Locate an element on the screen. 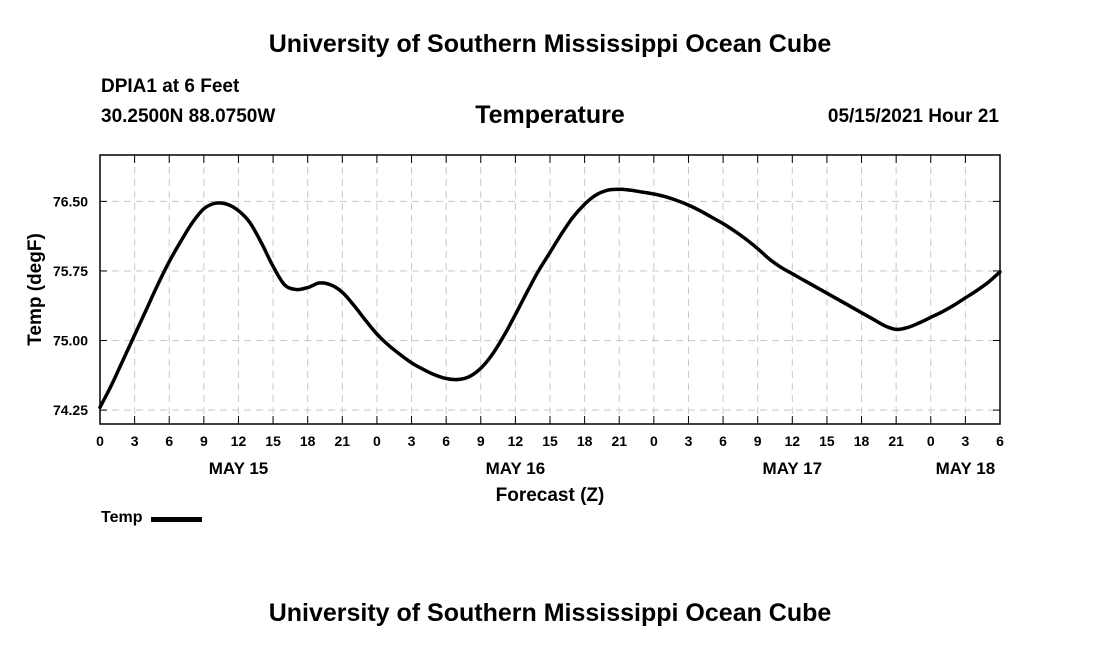 This screenshot has height=650, width=1100. legend-label: Temp is located at coordinates (122, 517).